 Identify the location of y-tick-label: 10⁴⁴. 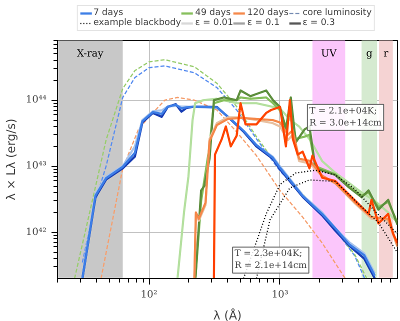
(36, 100).